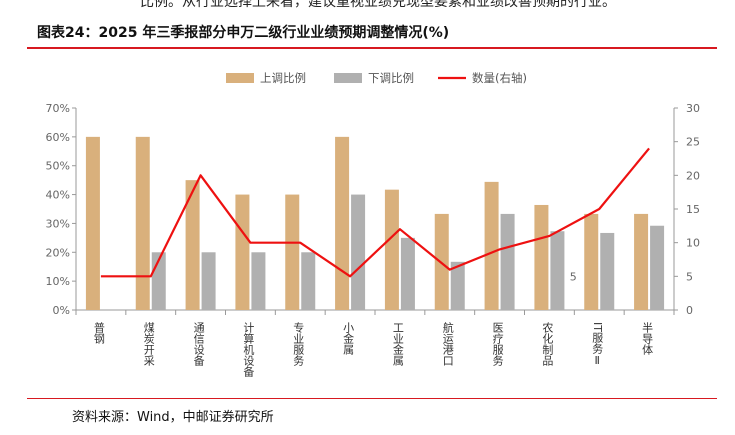 The width and height of the screenshot is (735, 435). Describe the element at coordinates (98, 332) in the screenshot. I see `x-tick-label: 普钢` at that location.